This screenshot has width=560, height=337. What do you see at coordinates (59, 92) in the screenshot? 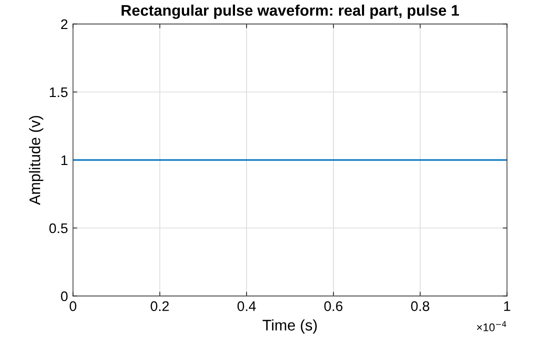
I see `y-tick-label: 1.5` at bounding box center [59, 92].